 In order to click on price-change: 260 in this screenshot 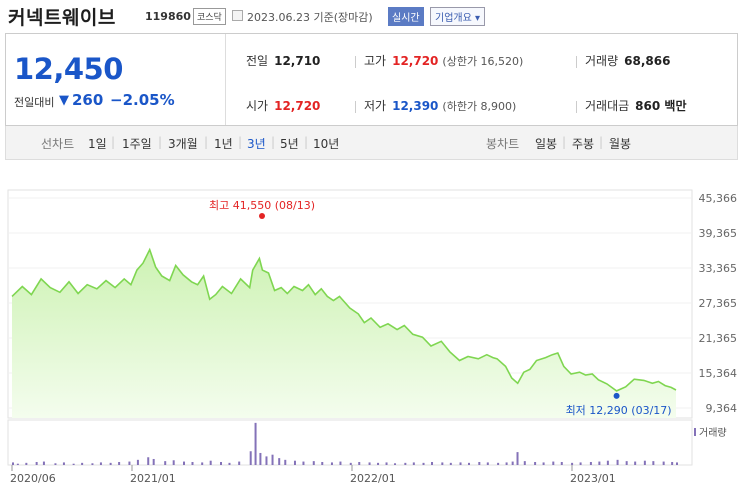, I will do `click(88, 100)`.